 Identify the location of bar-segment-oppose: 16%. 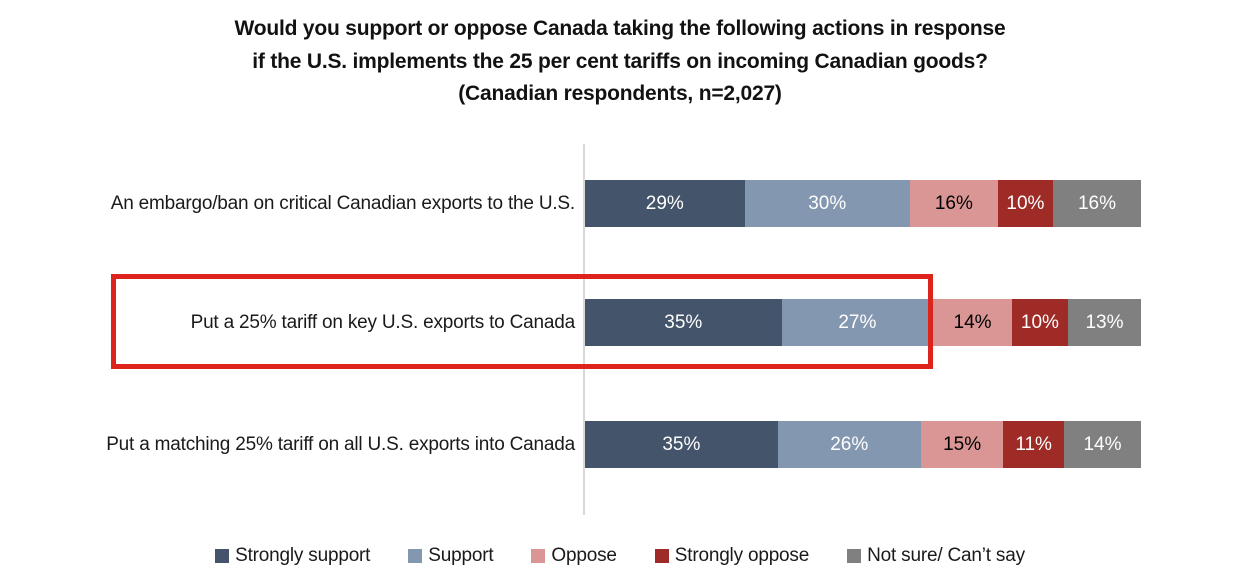
(953, 203).